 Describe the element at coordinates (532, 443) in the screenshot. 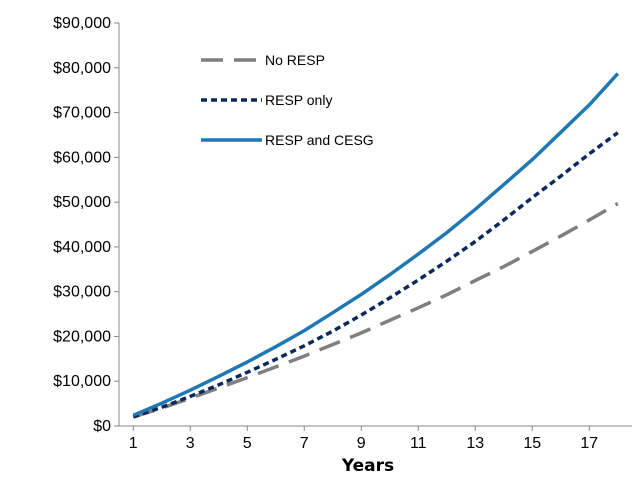

I see `x-tick-label: 15` at that location.